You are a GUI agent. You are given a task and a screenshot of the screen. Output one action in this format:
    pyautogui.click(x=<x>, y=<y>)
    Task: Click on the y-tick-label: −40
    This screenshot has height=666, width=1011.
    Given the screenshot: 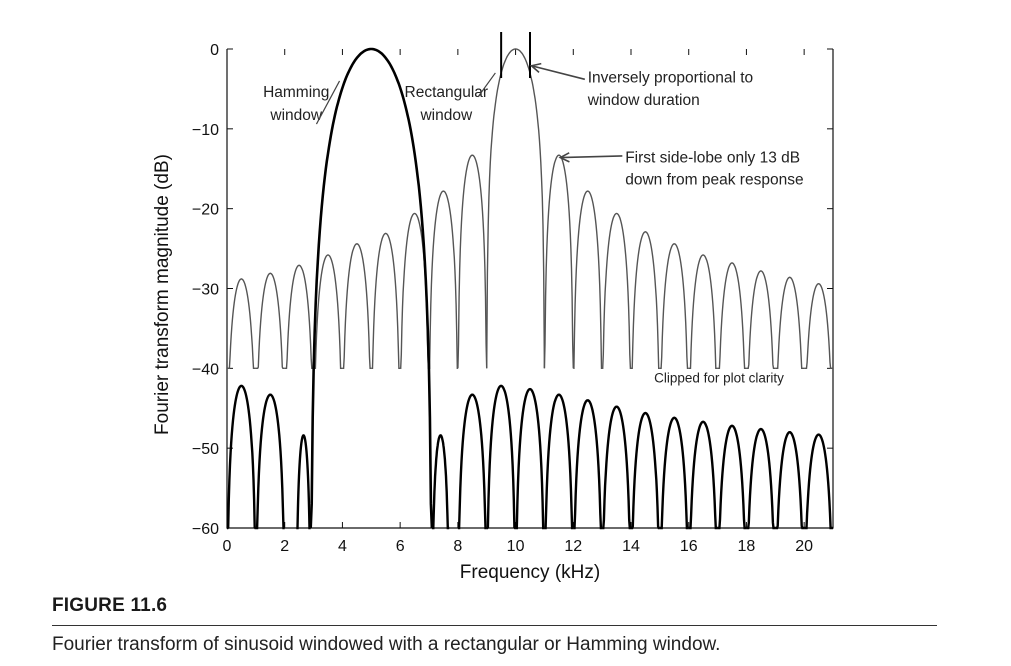 What is the action you would take?
    pyautogui.click(x=205, y=369)
    